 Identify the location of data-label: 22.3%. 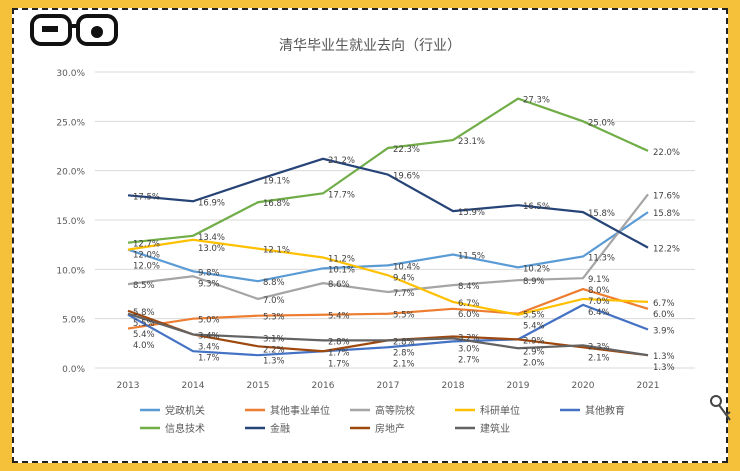
(406, 150).